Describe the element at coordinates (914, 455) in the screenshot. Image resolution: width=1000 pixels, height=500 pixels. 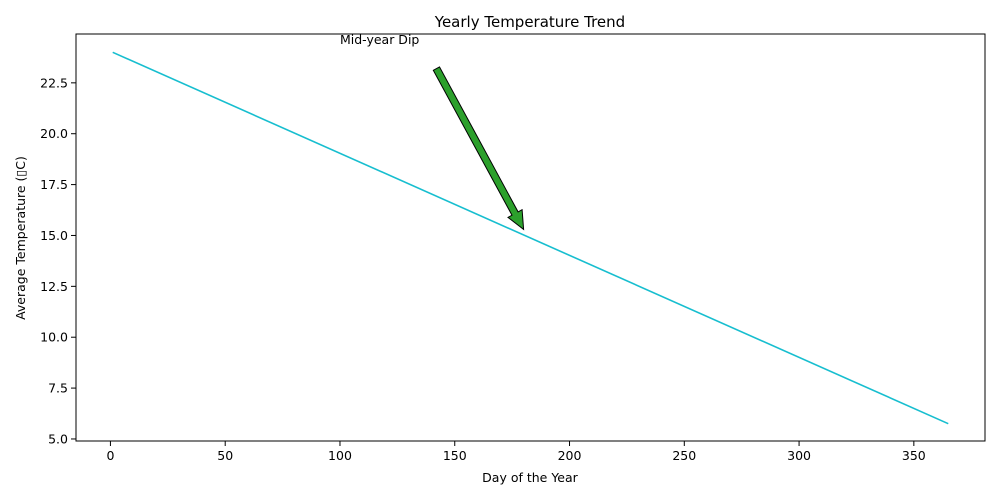
I see `x-tick-label: 350` at that location.